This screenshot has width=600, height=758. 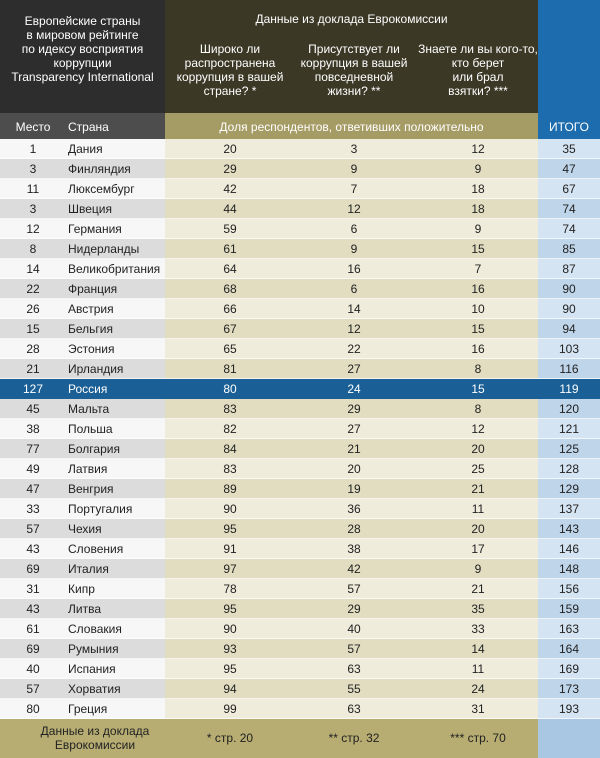 I want to click on cell: Великобритания, so click(x=114, y=269).